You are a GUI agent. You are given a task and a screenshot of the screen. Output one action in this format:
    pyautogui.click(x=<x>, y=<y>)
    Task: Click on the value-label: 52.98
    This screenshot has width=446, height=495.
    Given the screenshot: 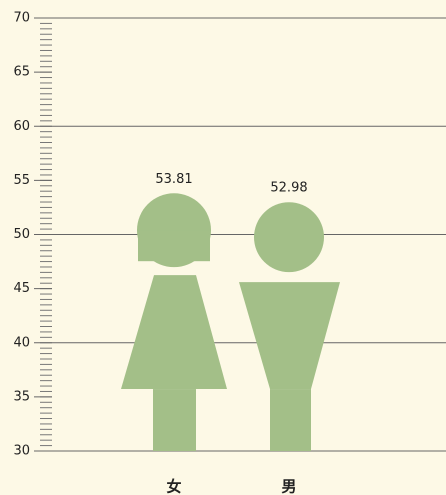 What is the action you would take?
    pyautogui.click(x=288, y=188)
    